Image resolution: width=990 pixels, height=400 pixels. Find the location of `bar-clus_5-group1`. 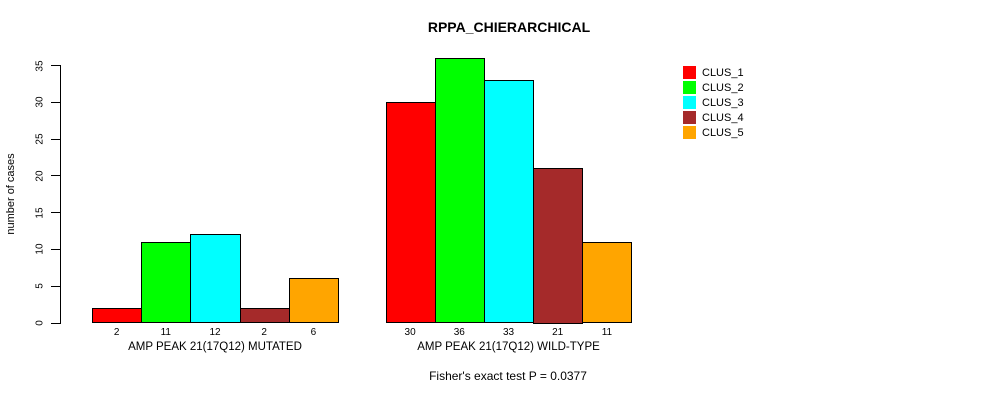

bar-clus_5-group1 is located at coordinates (313, 301).